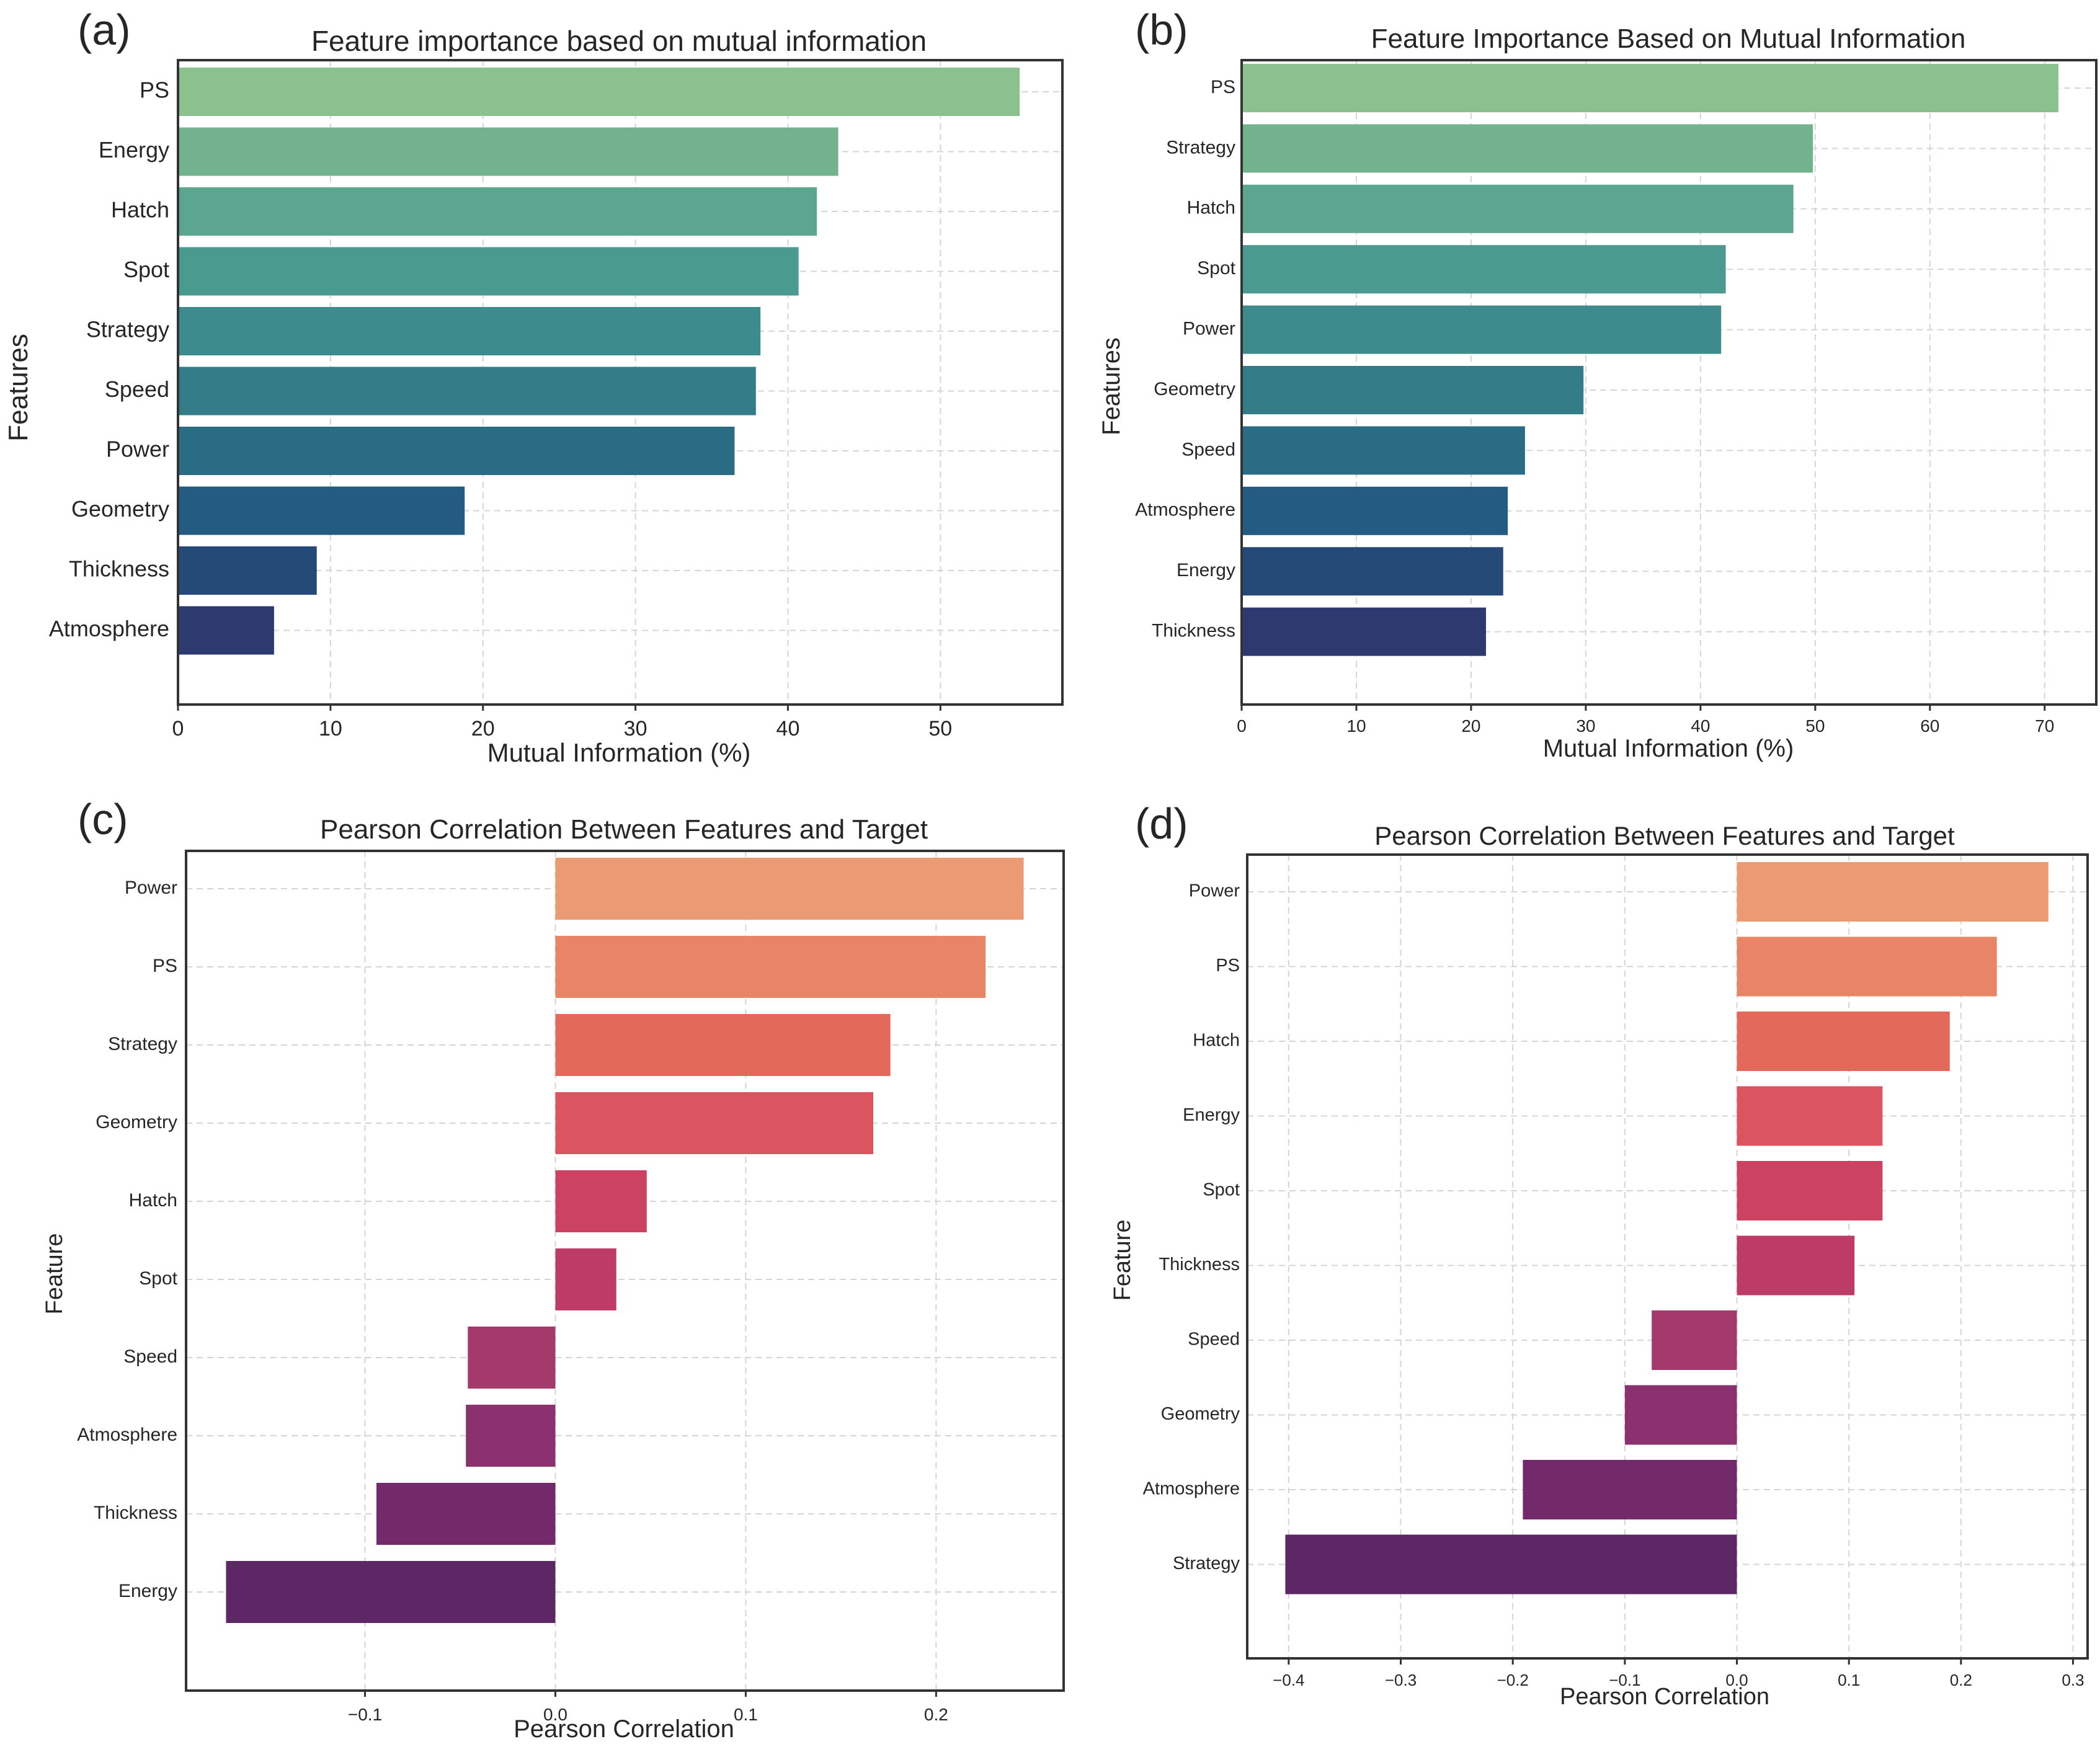  Describe the element at coordinates (1810, 1191) in the screenshot. I see `chart3-bar-spot` at that location.